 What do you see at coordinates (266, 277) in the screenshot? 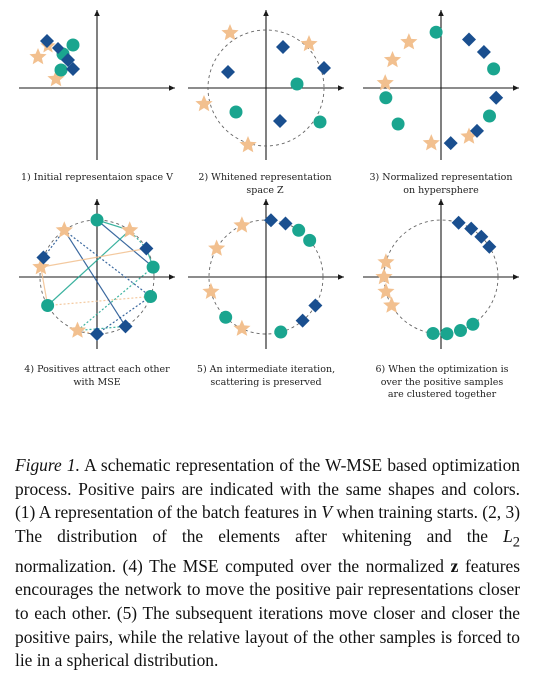
I see `panel-5-hypersphere` at bounding box center [266, 277].